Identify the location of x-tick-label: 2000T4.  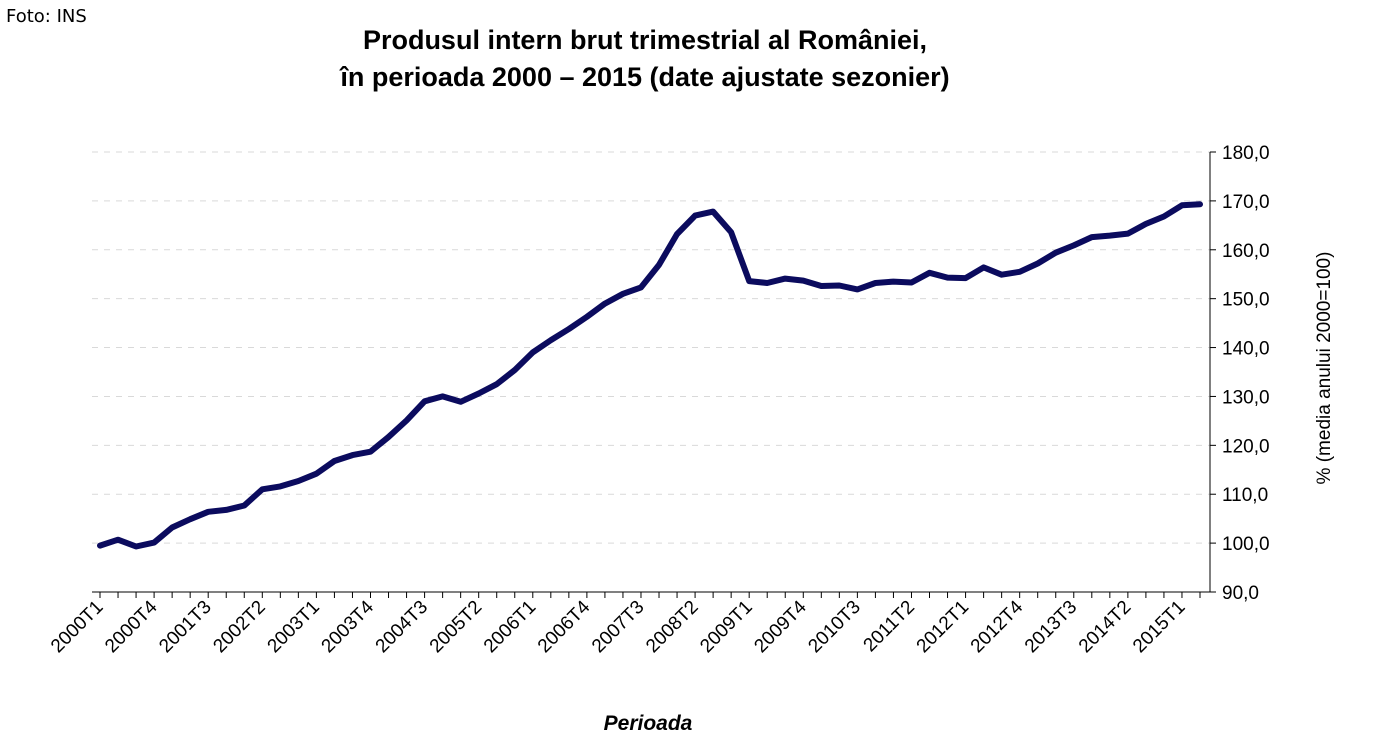
(131, 626).